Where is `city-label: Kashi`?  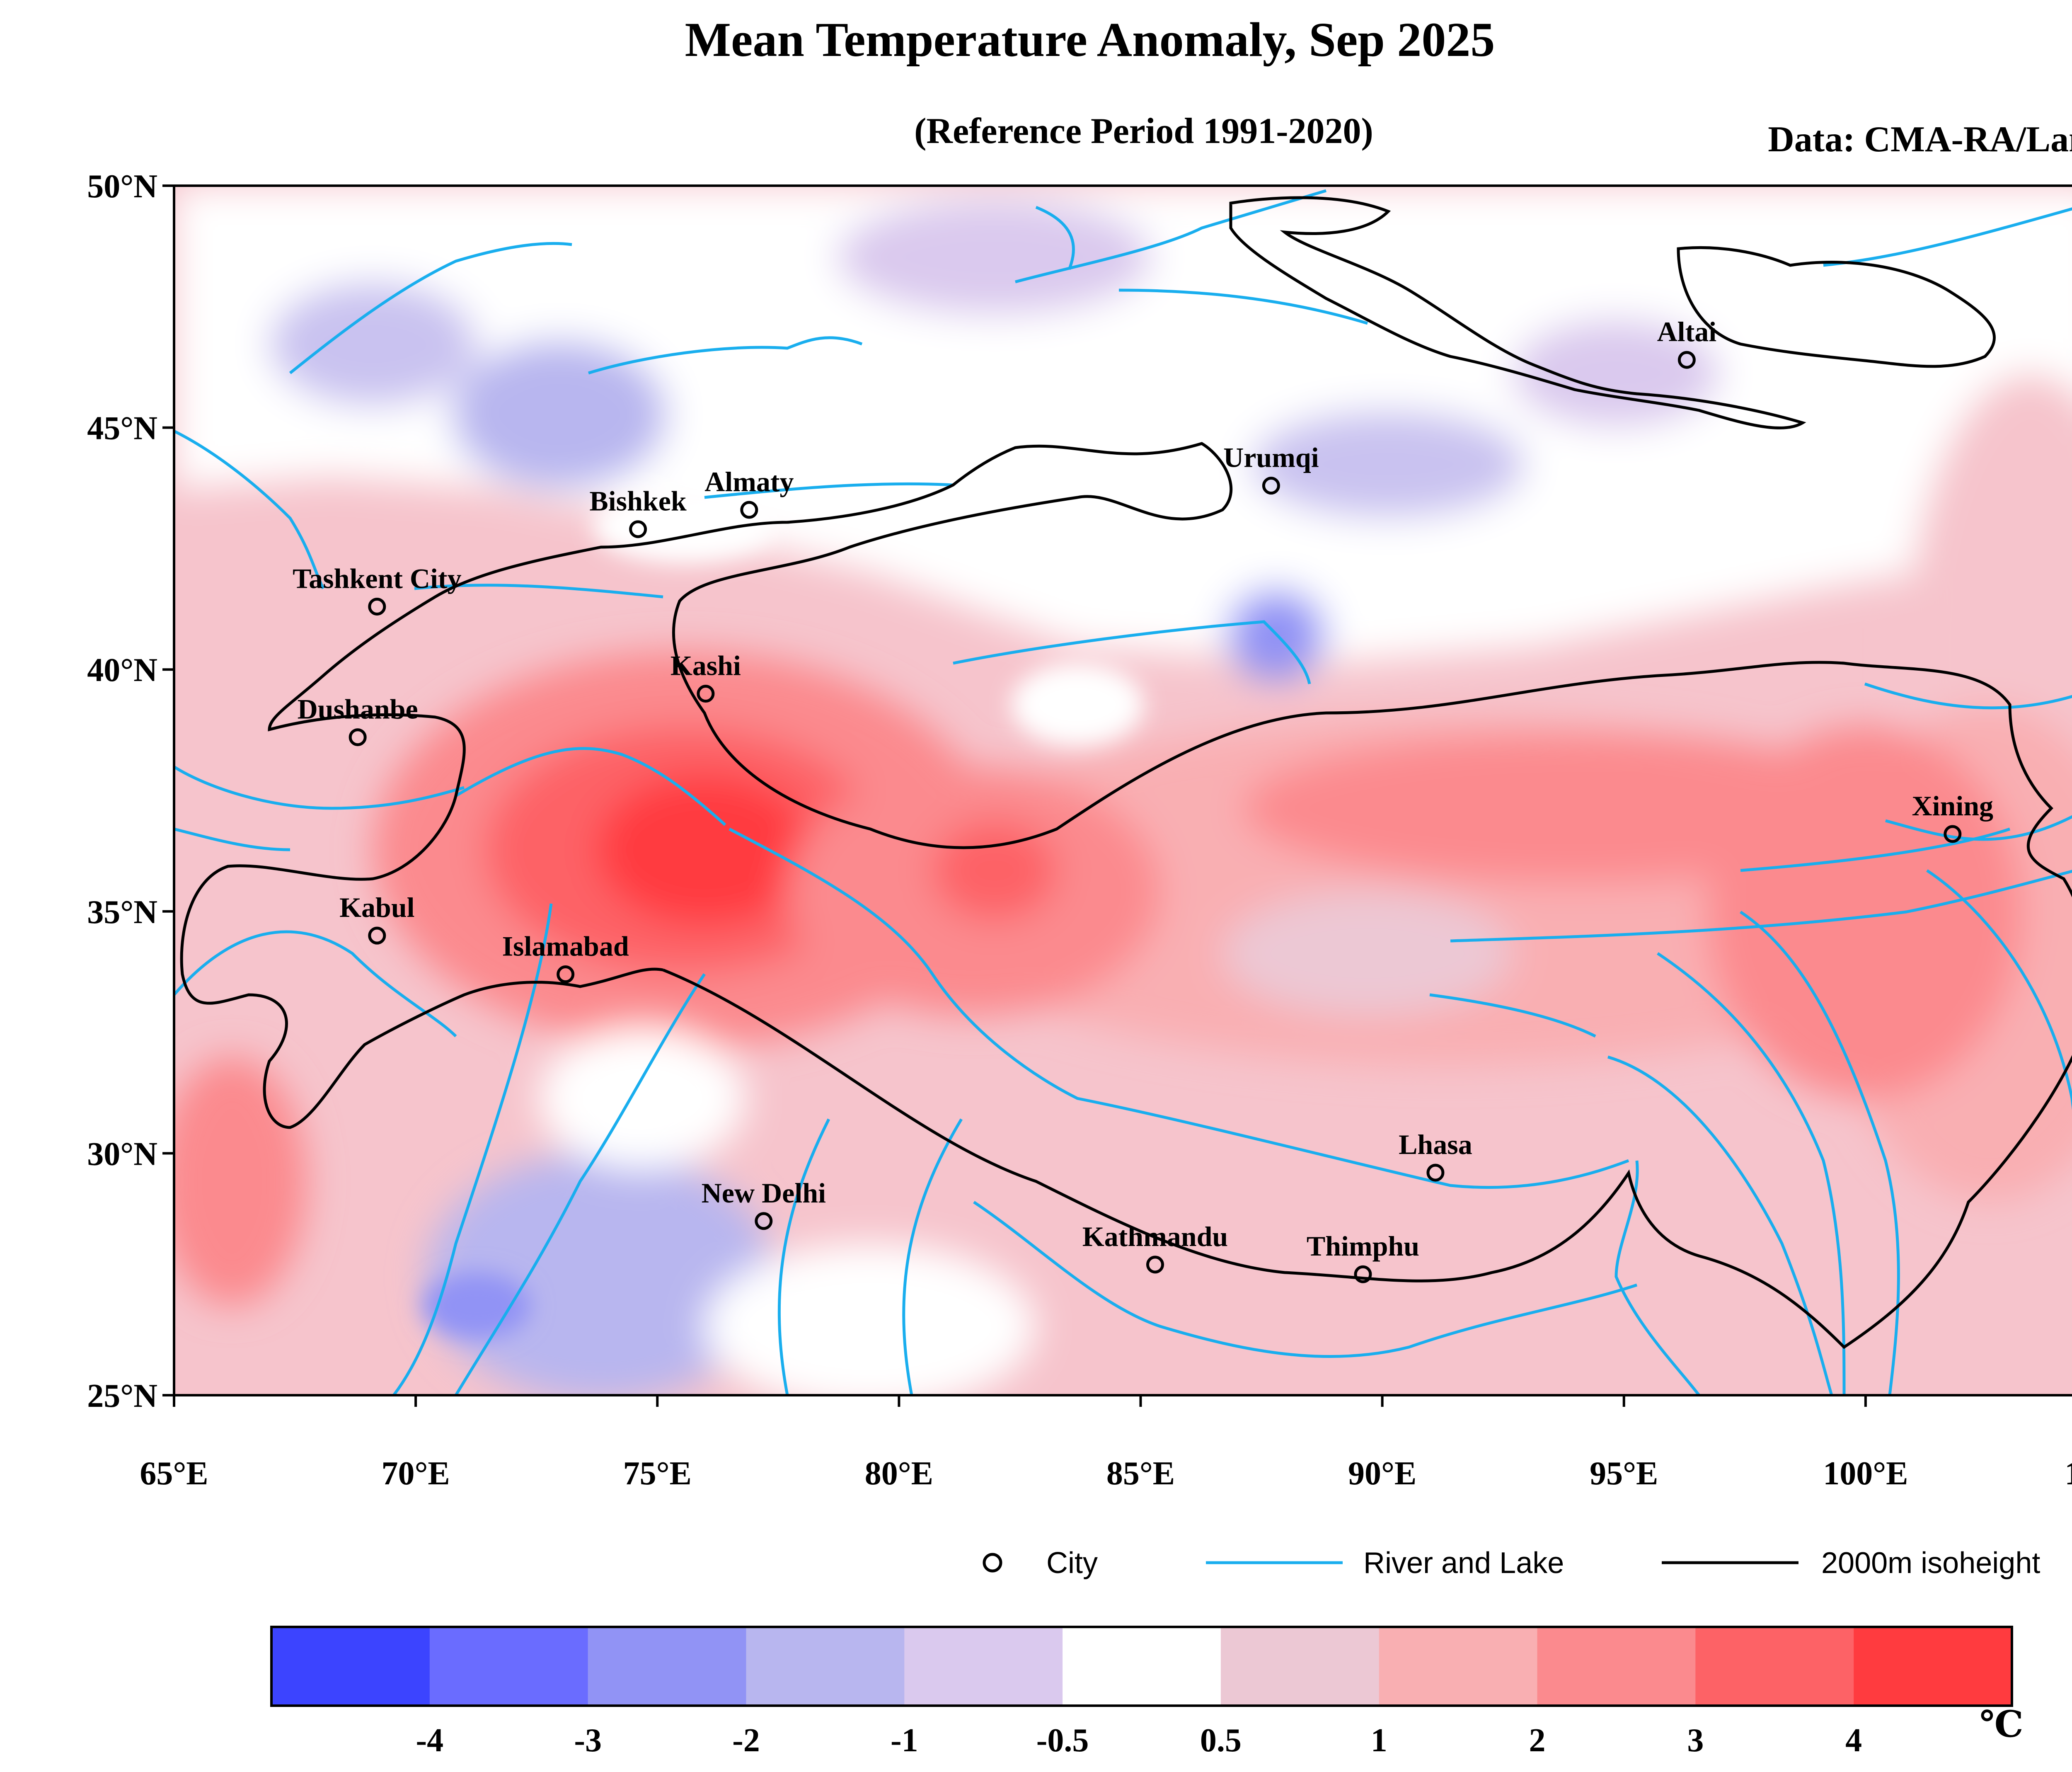 city-label: Kashi is located at coordinates (705, 665).